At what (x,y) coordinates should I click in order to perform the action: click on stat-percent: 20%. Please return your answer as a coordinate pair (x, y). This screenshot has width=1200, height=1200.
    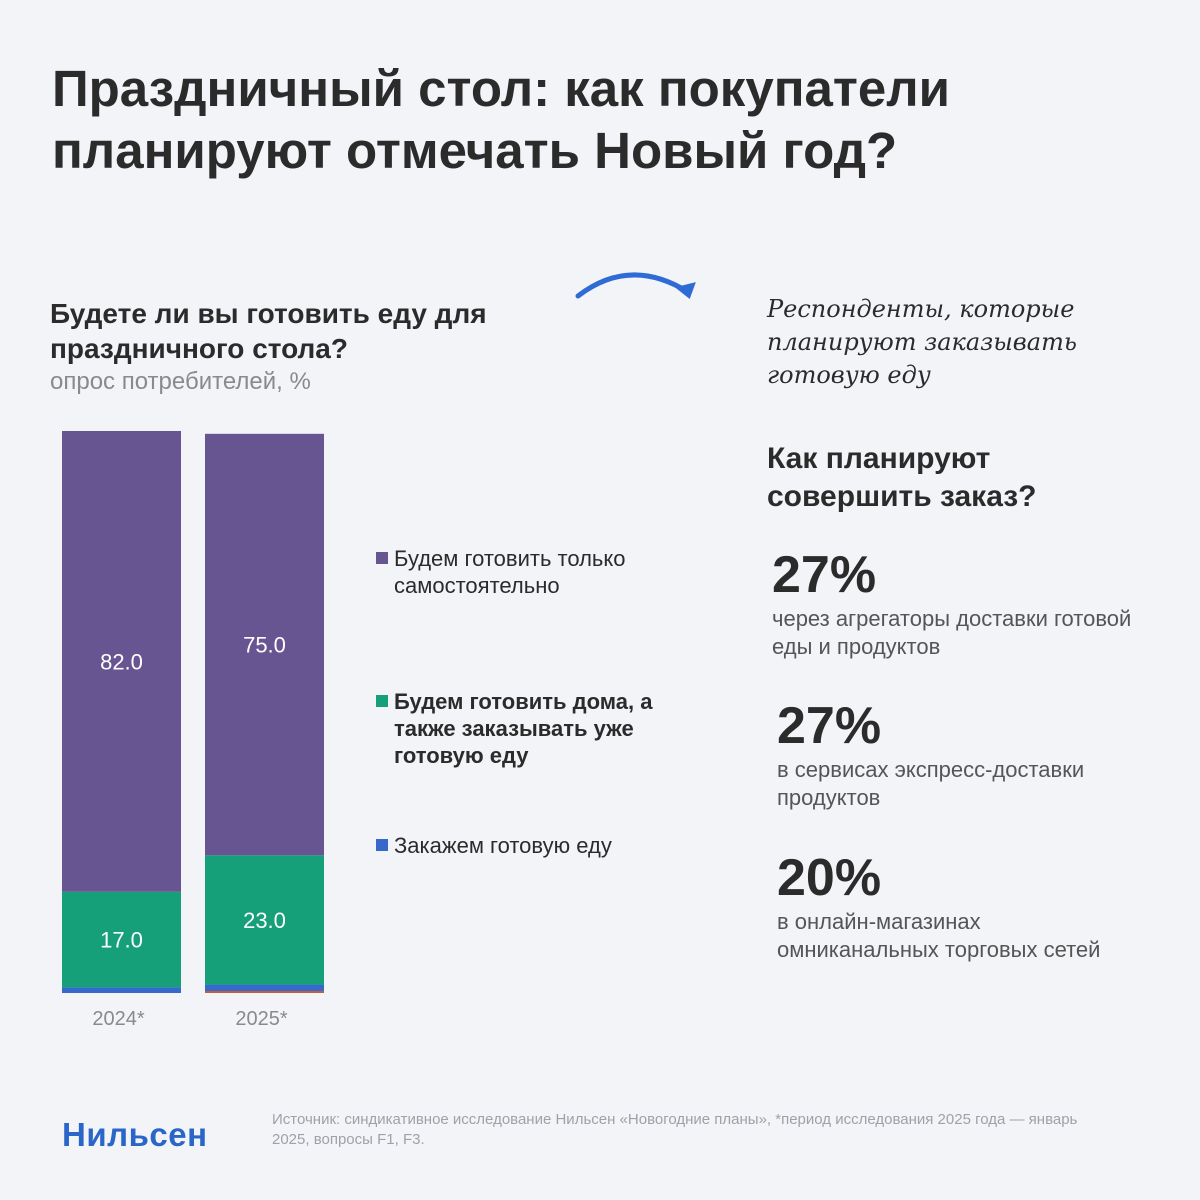
    Looking at the image, I should click on (829, 878).